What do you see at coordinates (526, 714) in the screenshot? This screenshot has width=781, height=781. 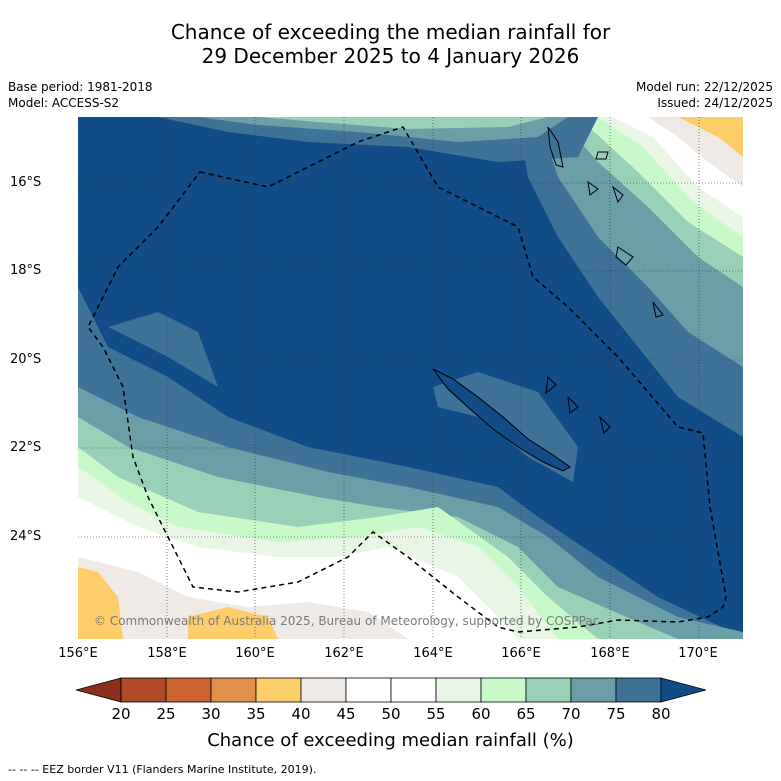 I see `colorbar-tick-label: 65` at bounding box center [526, 714].